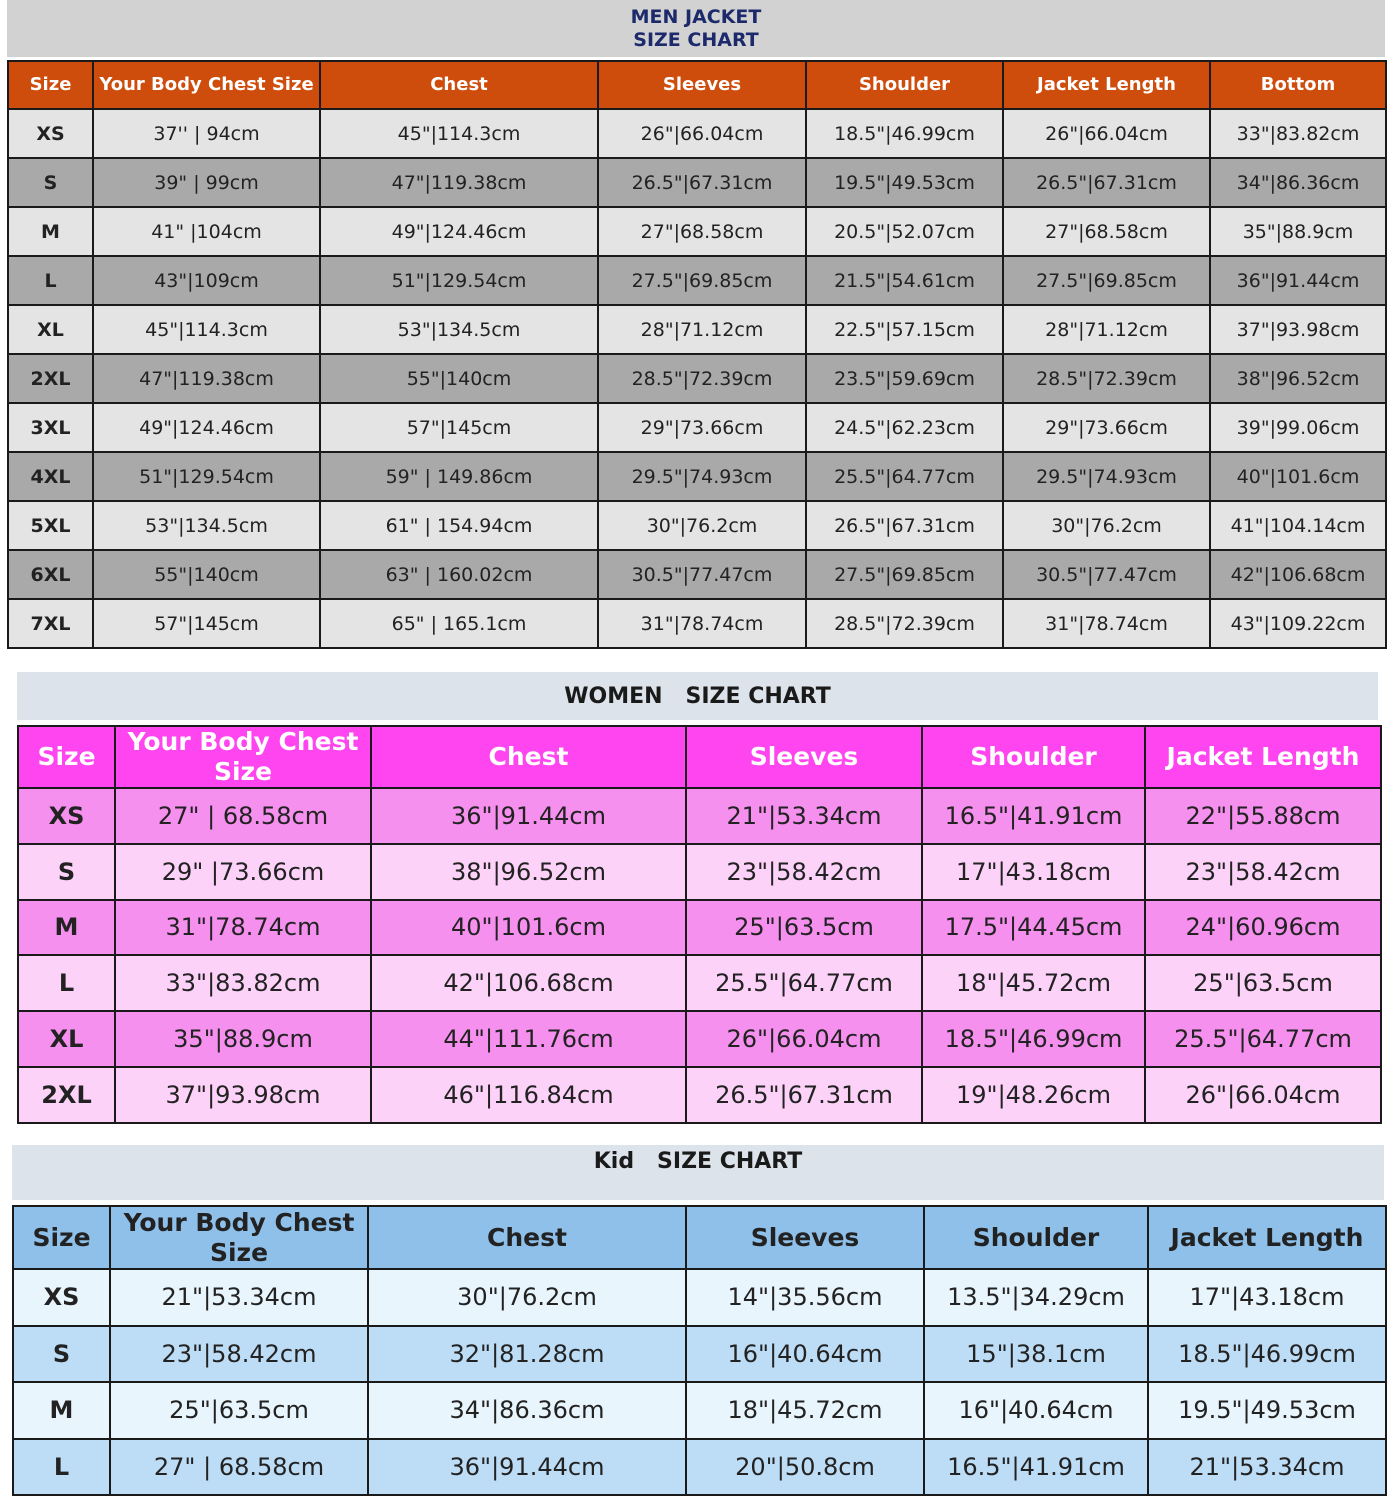 The height and width of the screenshot is (1500, 1392). I want to click on women-title-band: WOMEN SIZE CHART, so click(697, 696).